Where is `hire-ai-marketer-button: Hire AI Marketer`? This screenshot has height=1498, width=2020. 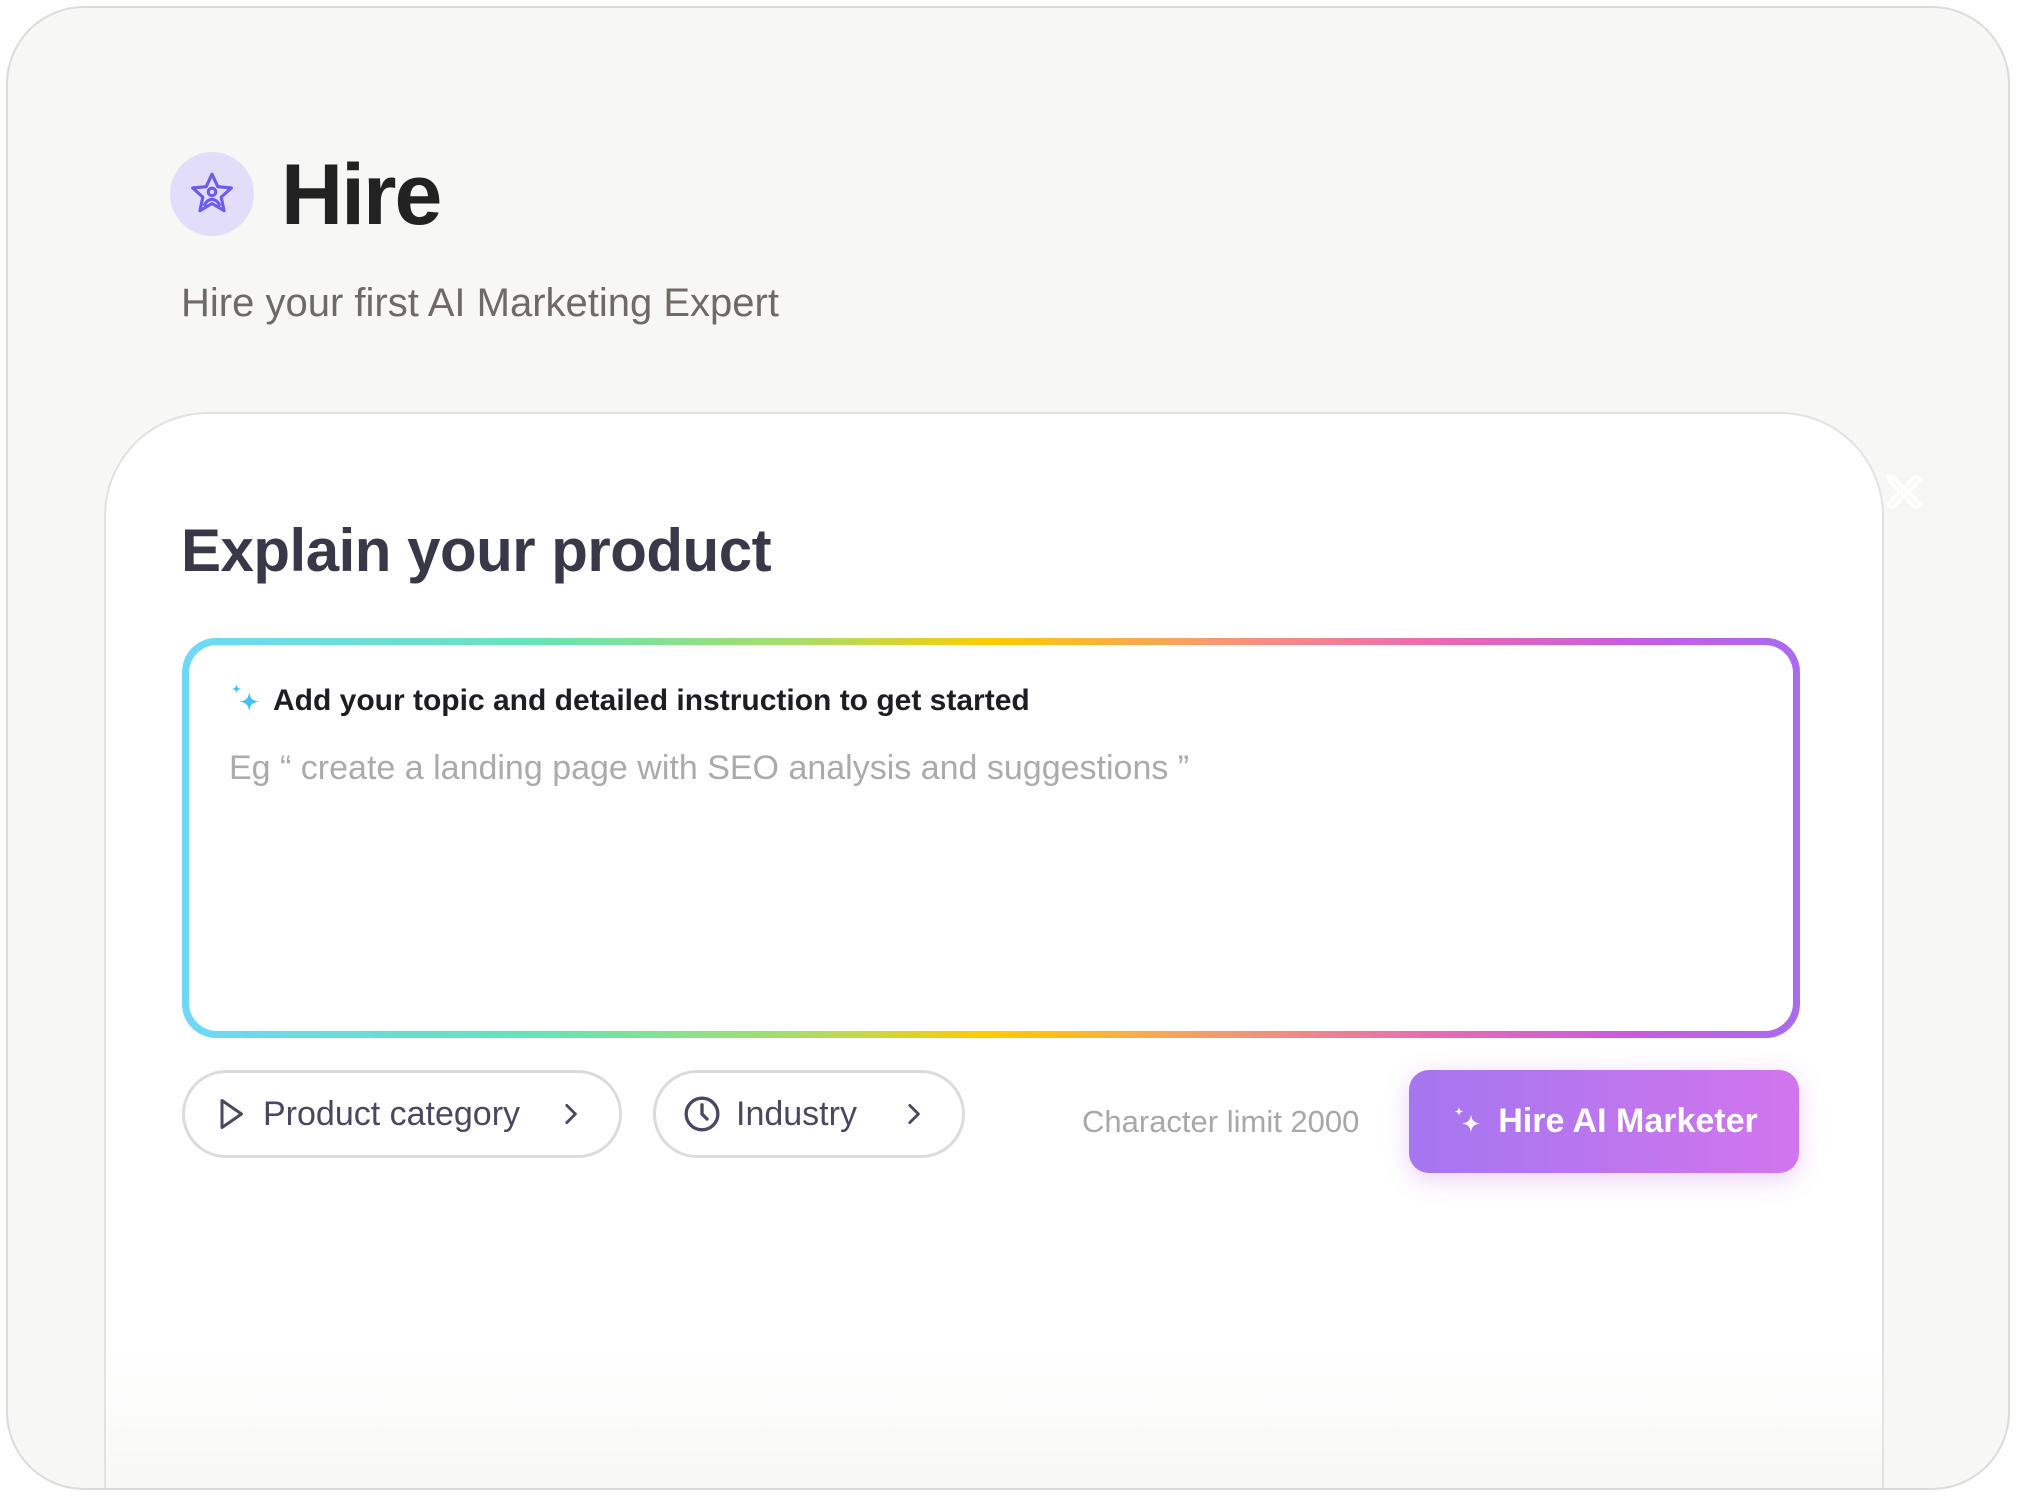 hire-ai-marketer-button: Hire AI Marketer is located at coordinates (1604, 1121).